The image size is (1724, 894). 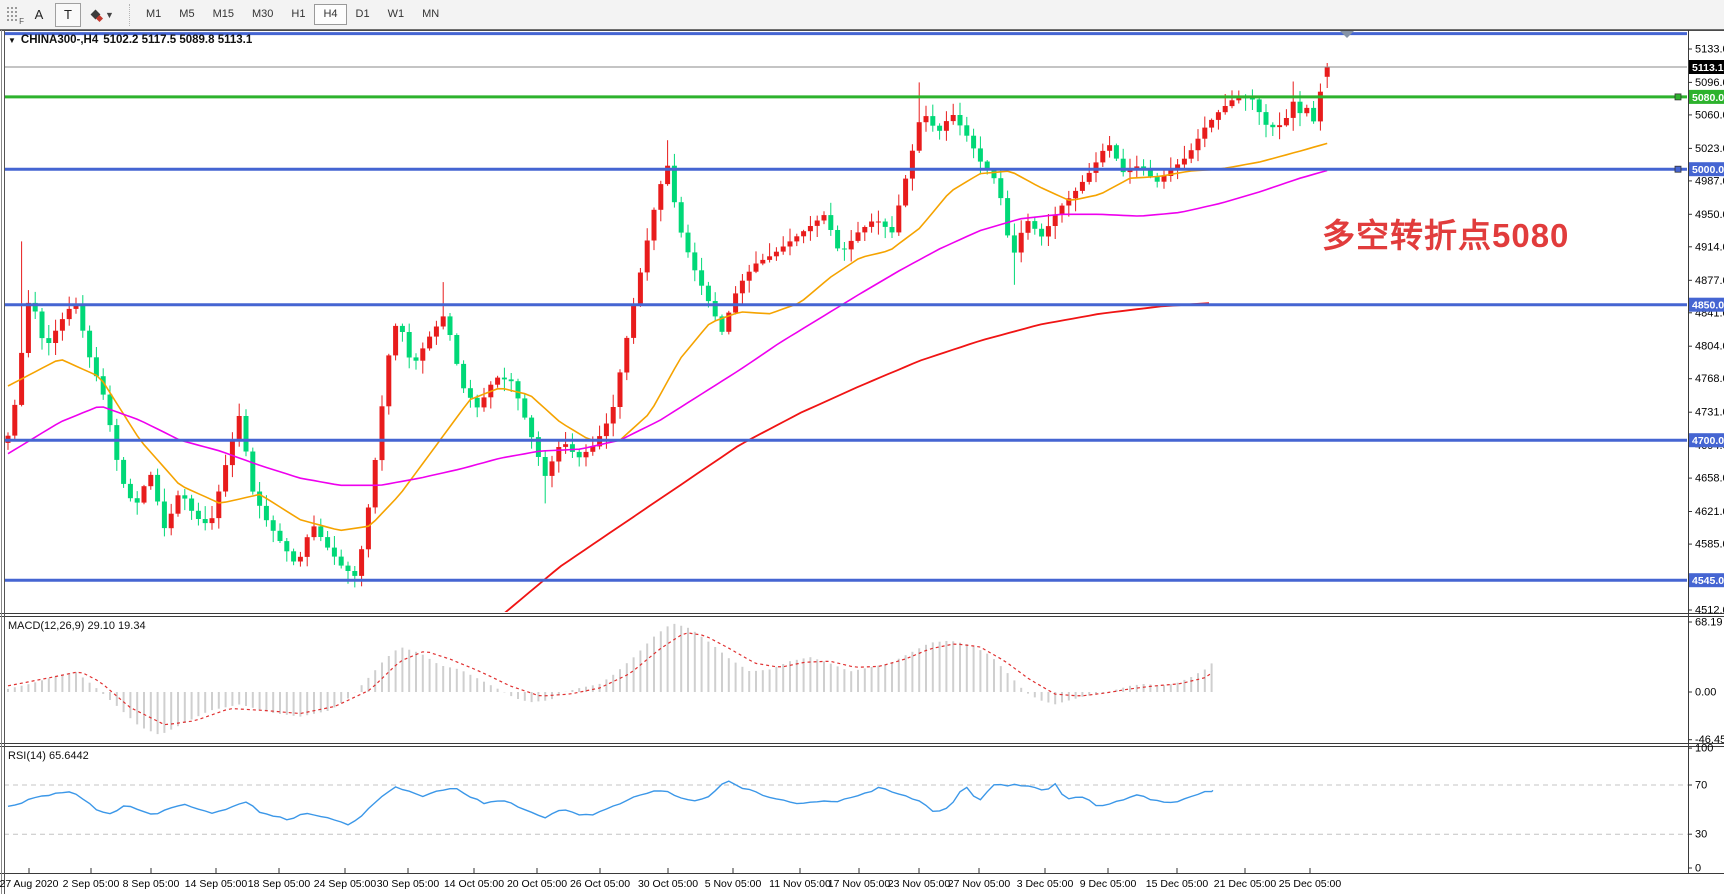 I want to click on objects-tool-button: ▼, so click(x=103, y=15).